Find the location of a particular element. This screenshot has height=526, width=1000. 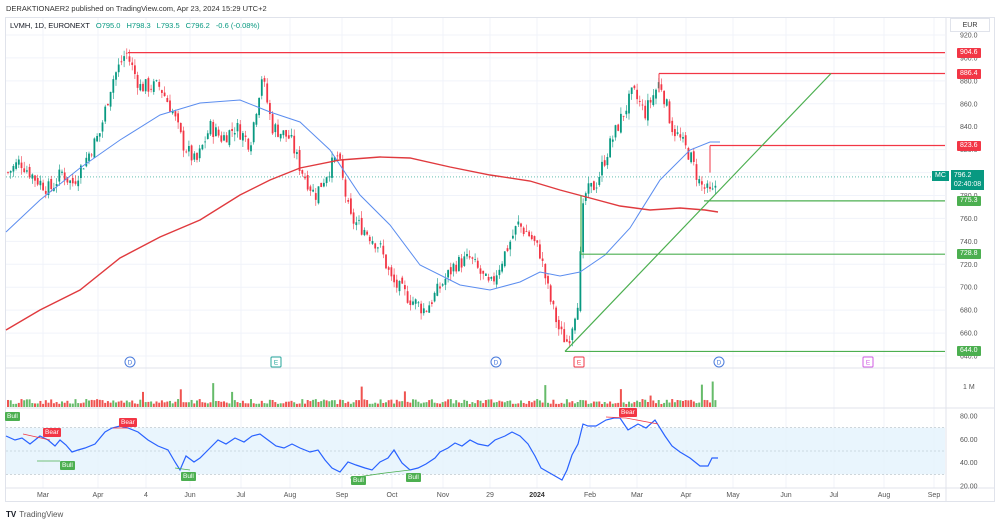

price-tick: 720.0 is located at coordinates (969, 265).